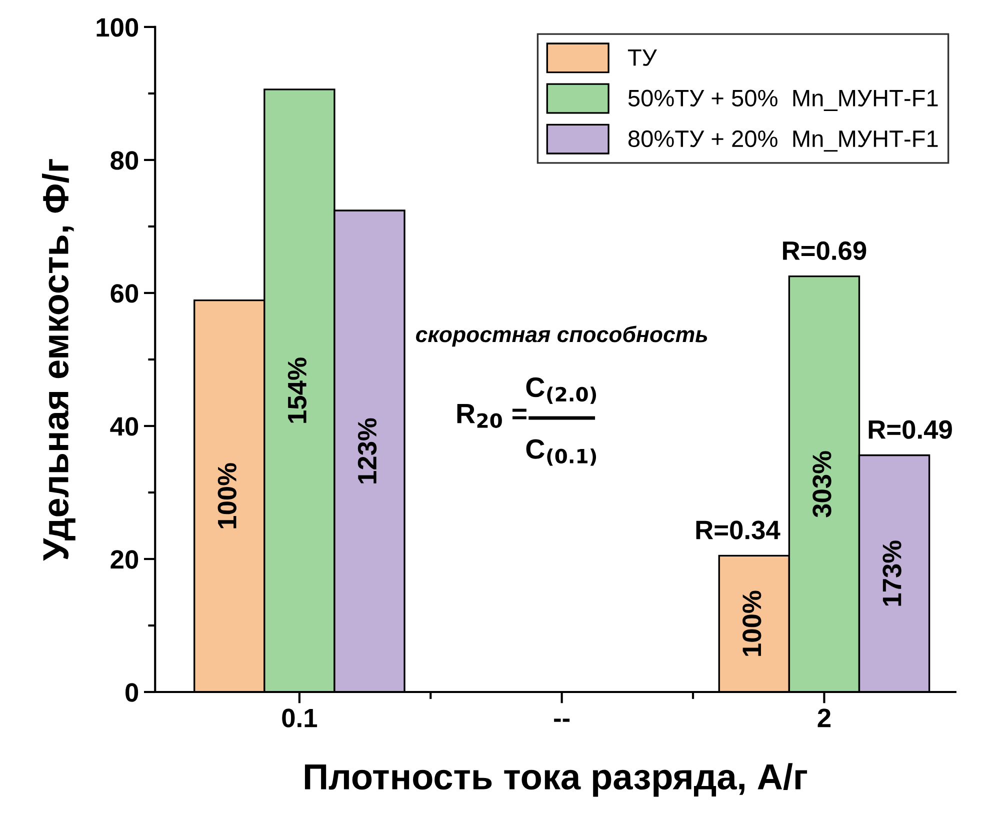  Describe the element at coordinates (783, 141) in the screenshot. I see `legend-label: 80%ТУ + 20% Mn_МУНТ-F1` at that location.